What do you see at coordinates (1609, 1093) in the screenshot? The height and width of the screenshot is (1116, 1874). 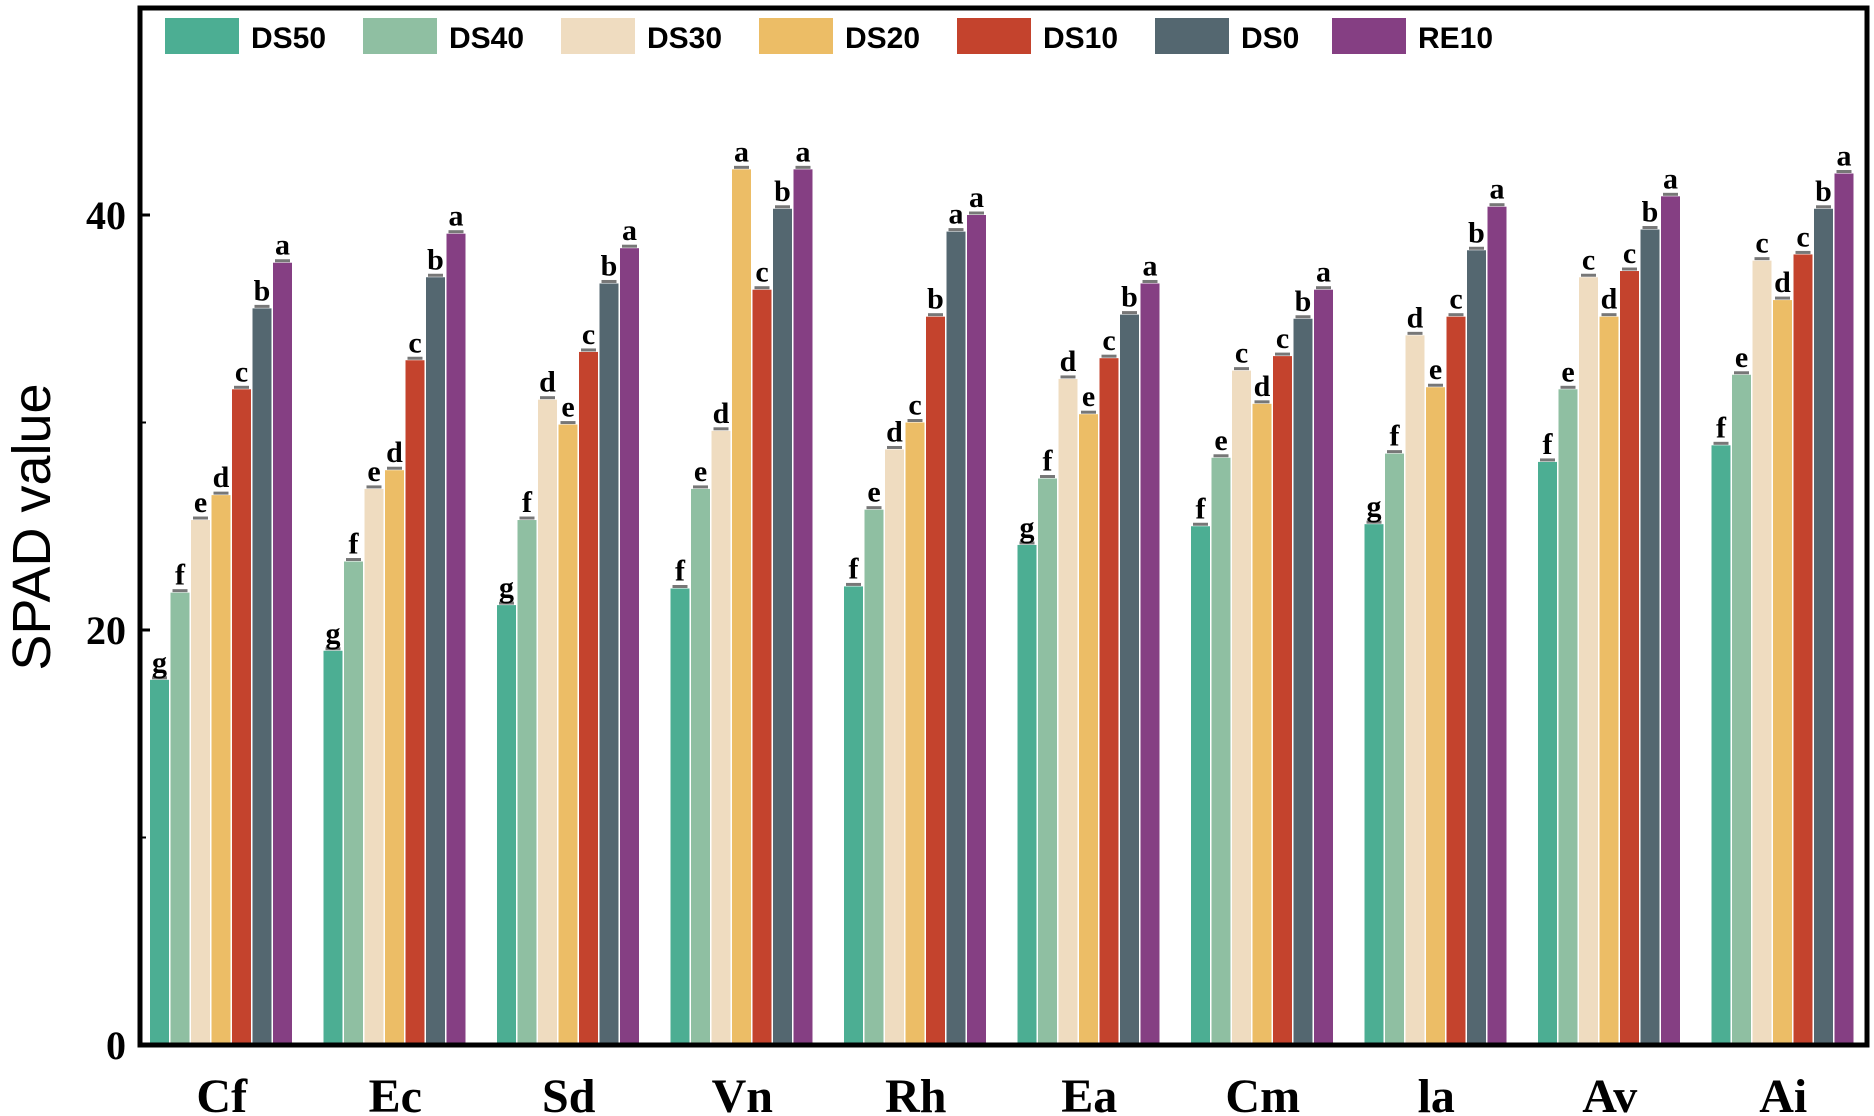 I see `x-tick-label-av: Av` at bounding box center [1609, 1093].